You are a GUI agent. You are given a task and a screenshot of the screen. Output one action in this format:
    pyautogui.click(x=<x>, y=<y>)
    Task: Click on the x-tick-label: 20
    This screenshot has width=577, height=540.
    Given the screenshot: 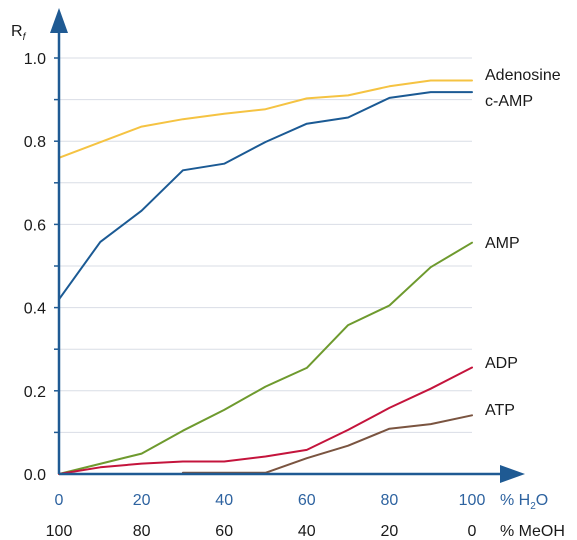 What is the action you would take?
    pyautogui.click(x=142, y=500)
    